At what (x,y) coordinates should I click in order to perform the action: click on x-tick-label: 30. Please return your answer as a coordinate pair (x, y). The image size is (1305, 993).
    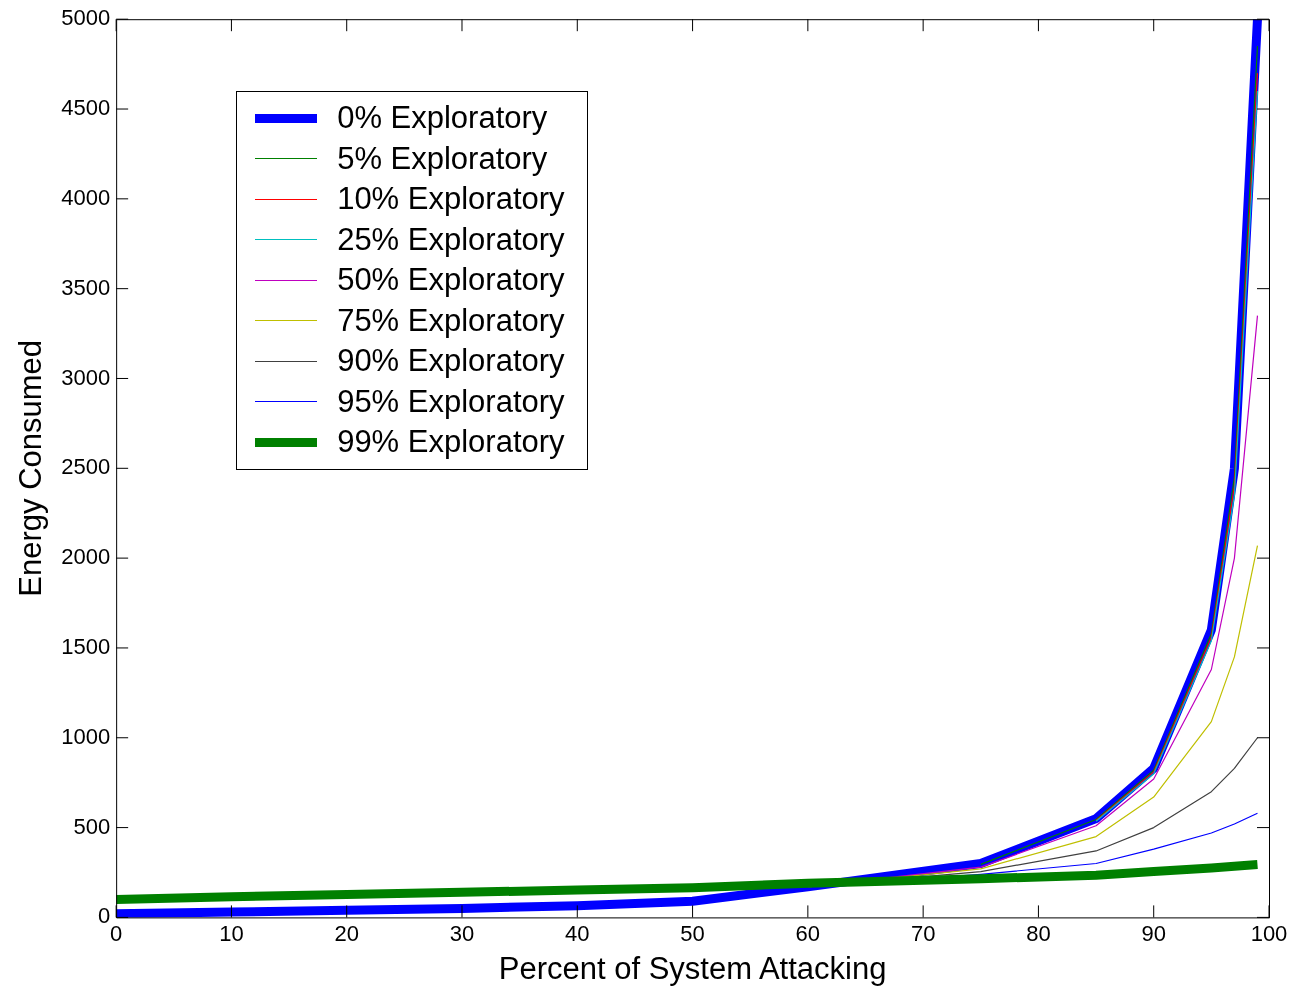
    Looking at the image, I should click on (462, 933).